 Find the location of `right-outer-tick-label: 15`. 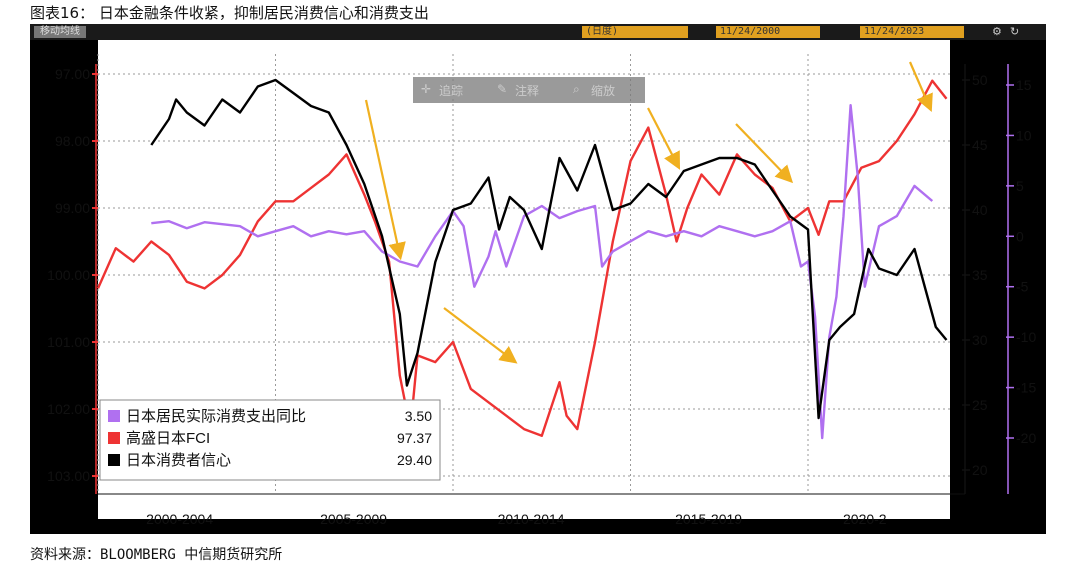

right-outer-tick-label: 15 is located at coordinates (1024, 85).